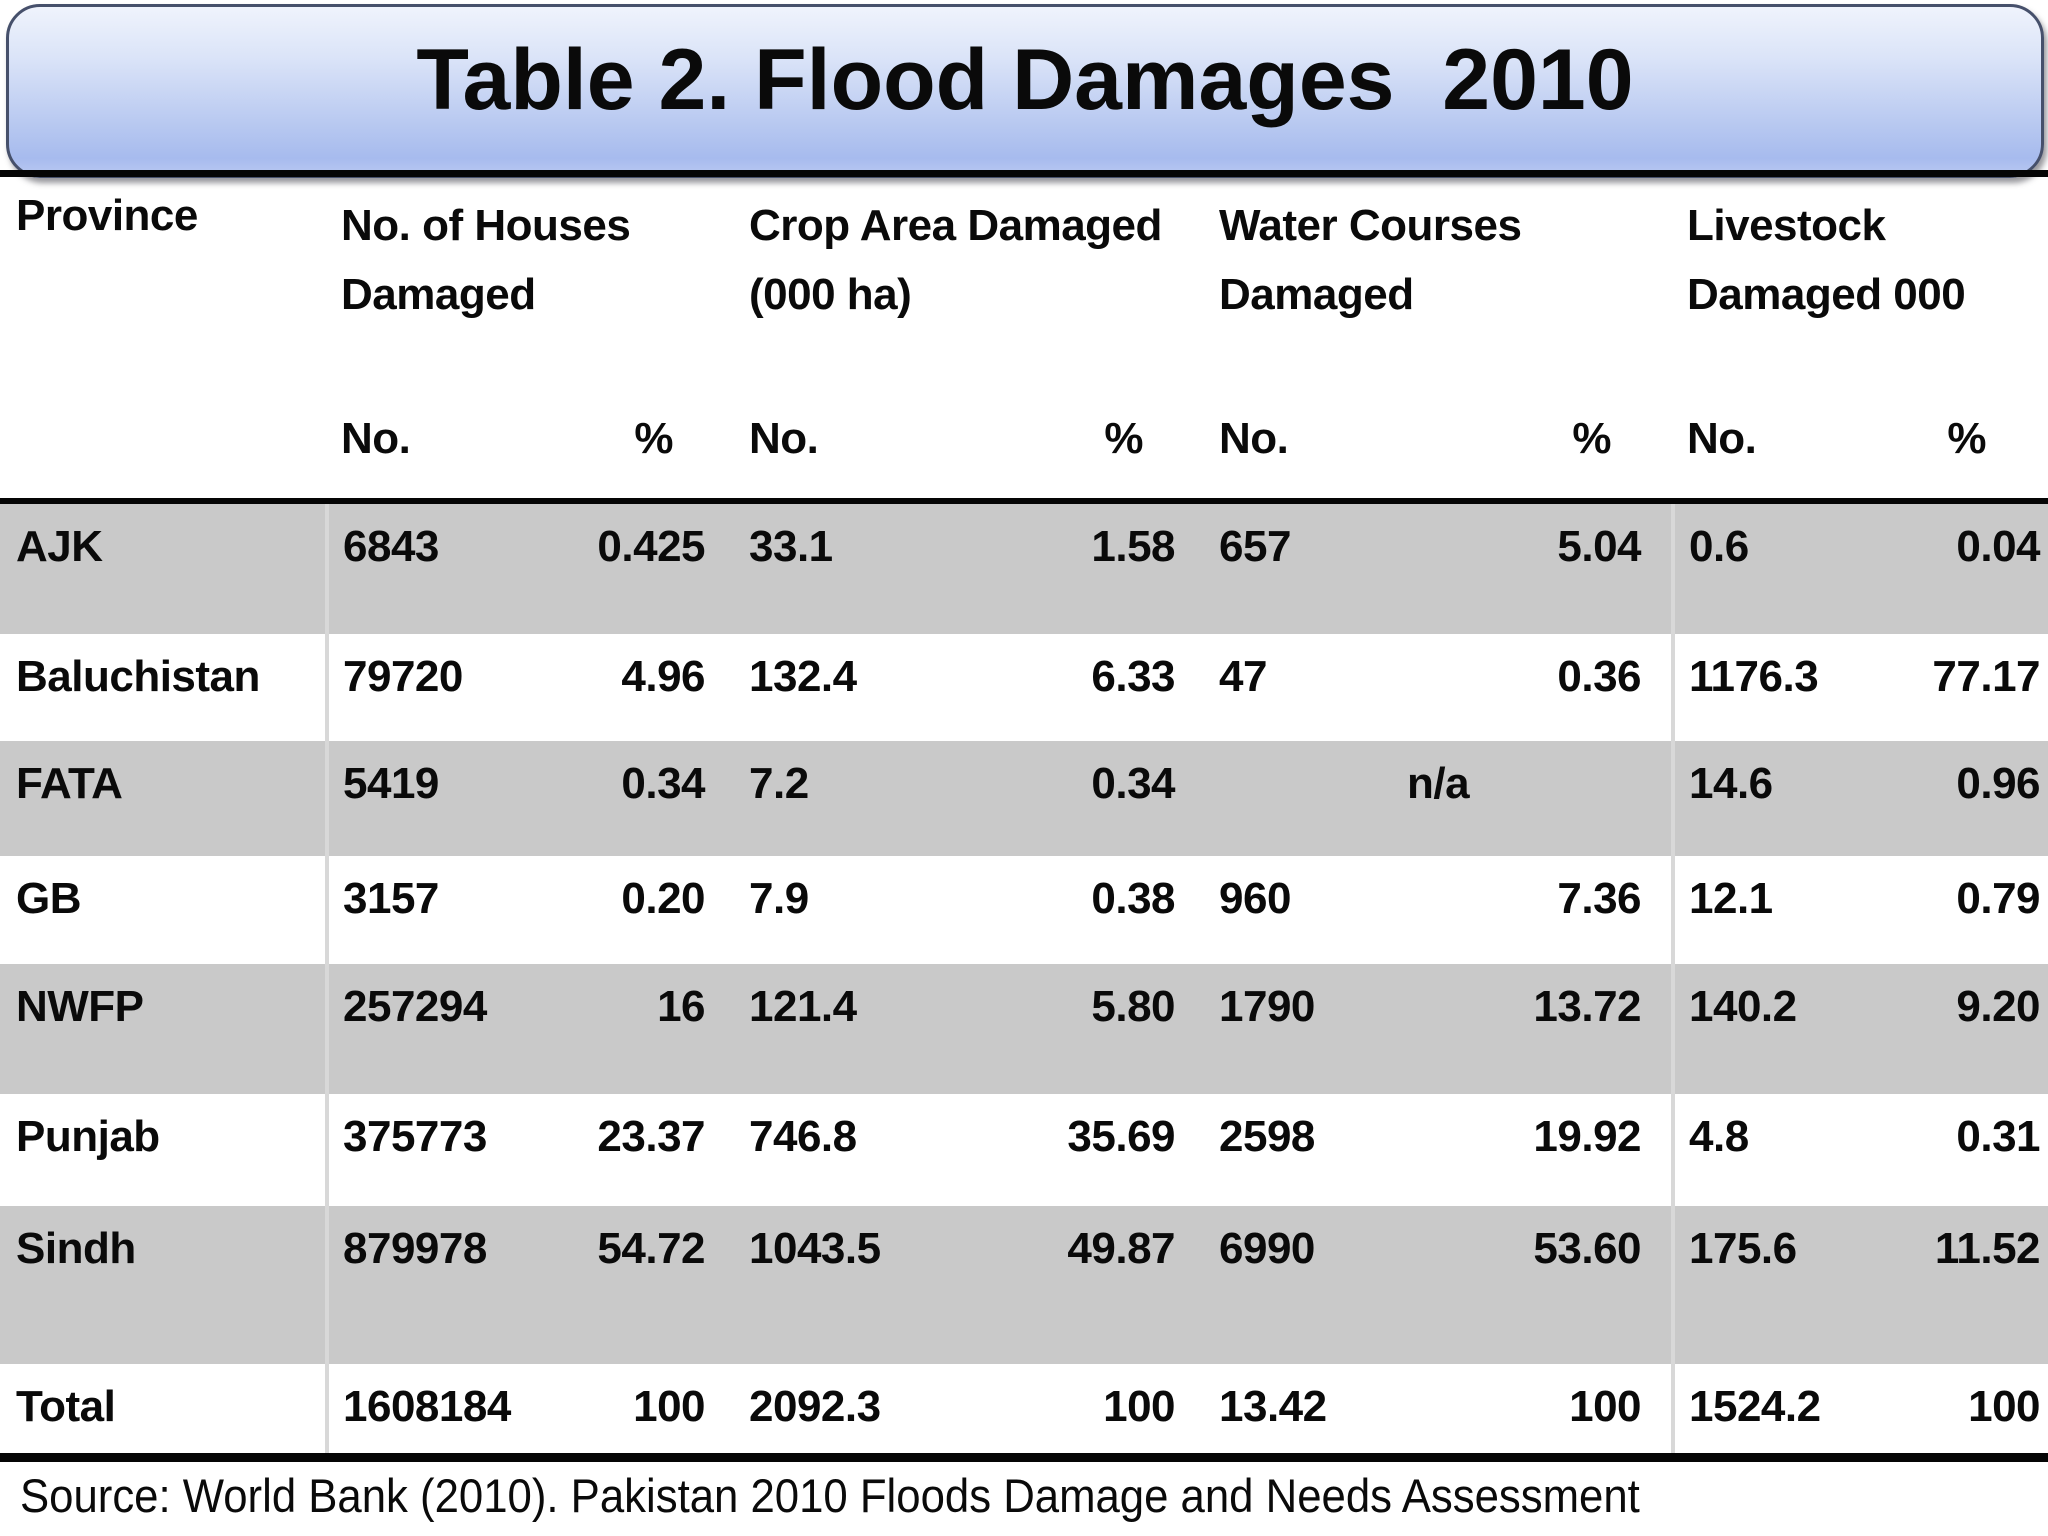 The width and height of the screenshot is (2048, 1536). I want to click on slide-title-banner: Table 2. Flood Damages 2010, so click(1025, 91).